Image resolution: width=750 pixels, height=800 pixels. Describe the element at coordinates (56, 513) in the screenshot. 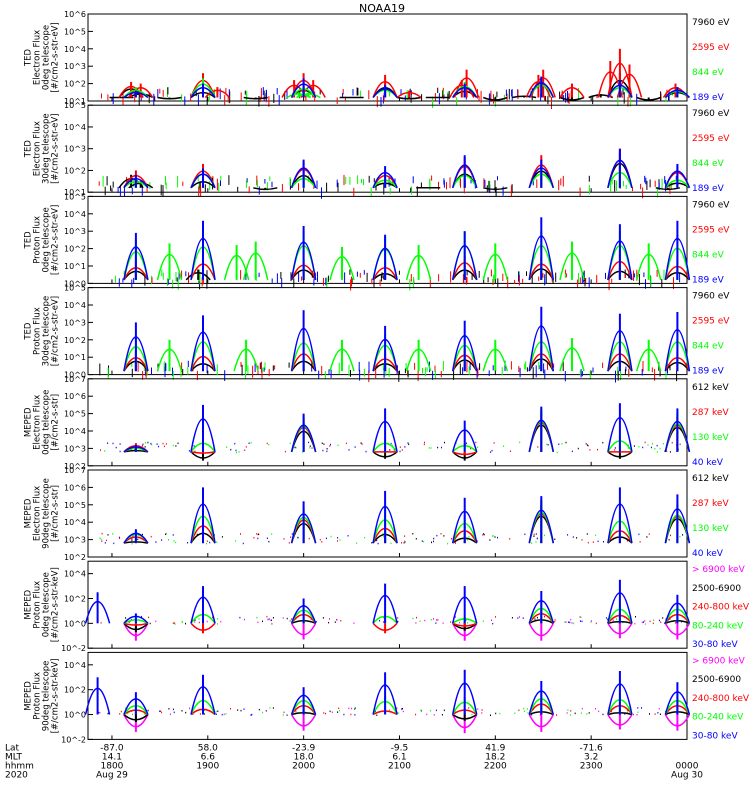

I see `y-axis-label-line: [#/cm2-s-str]` at that location.